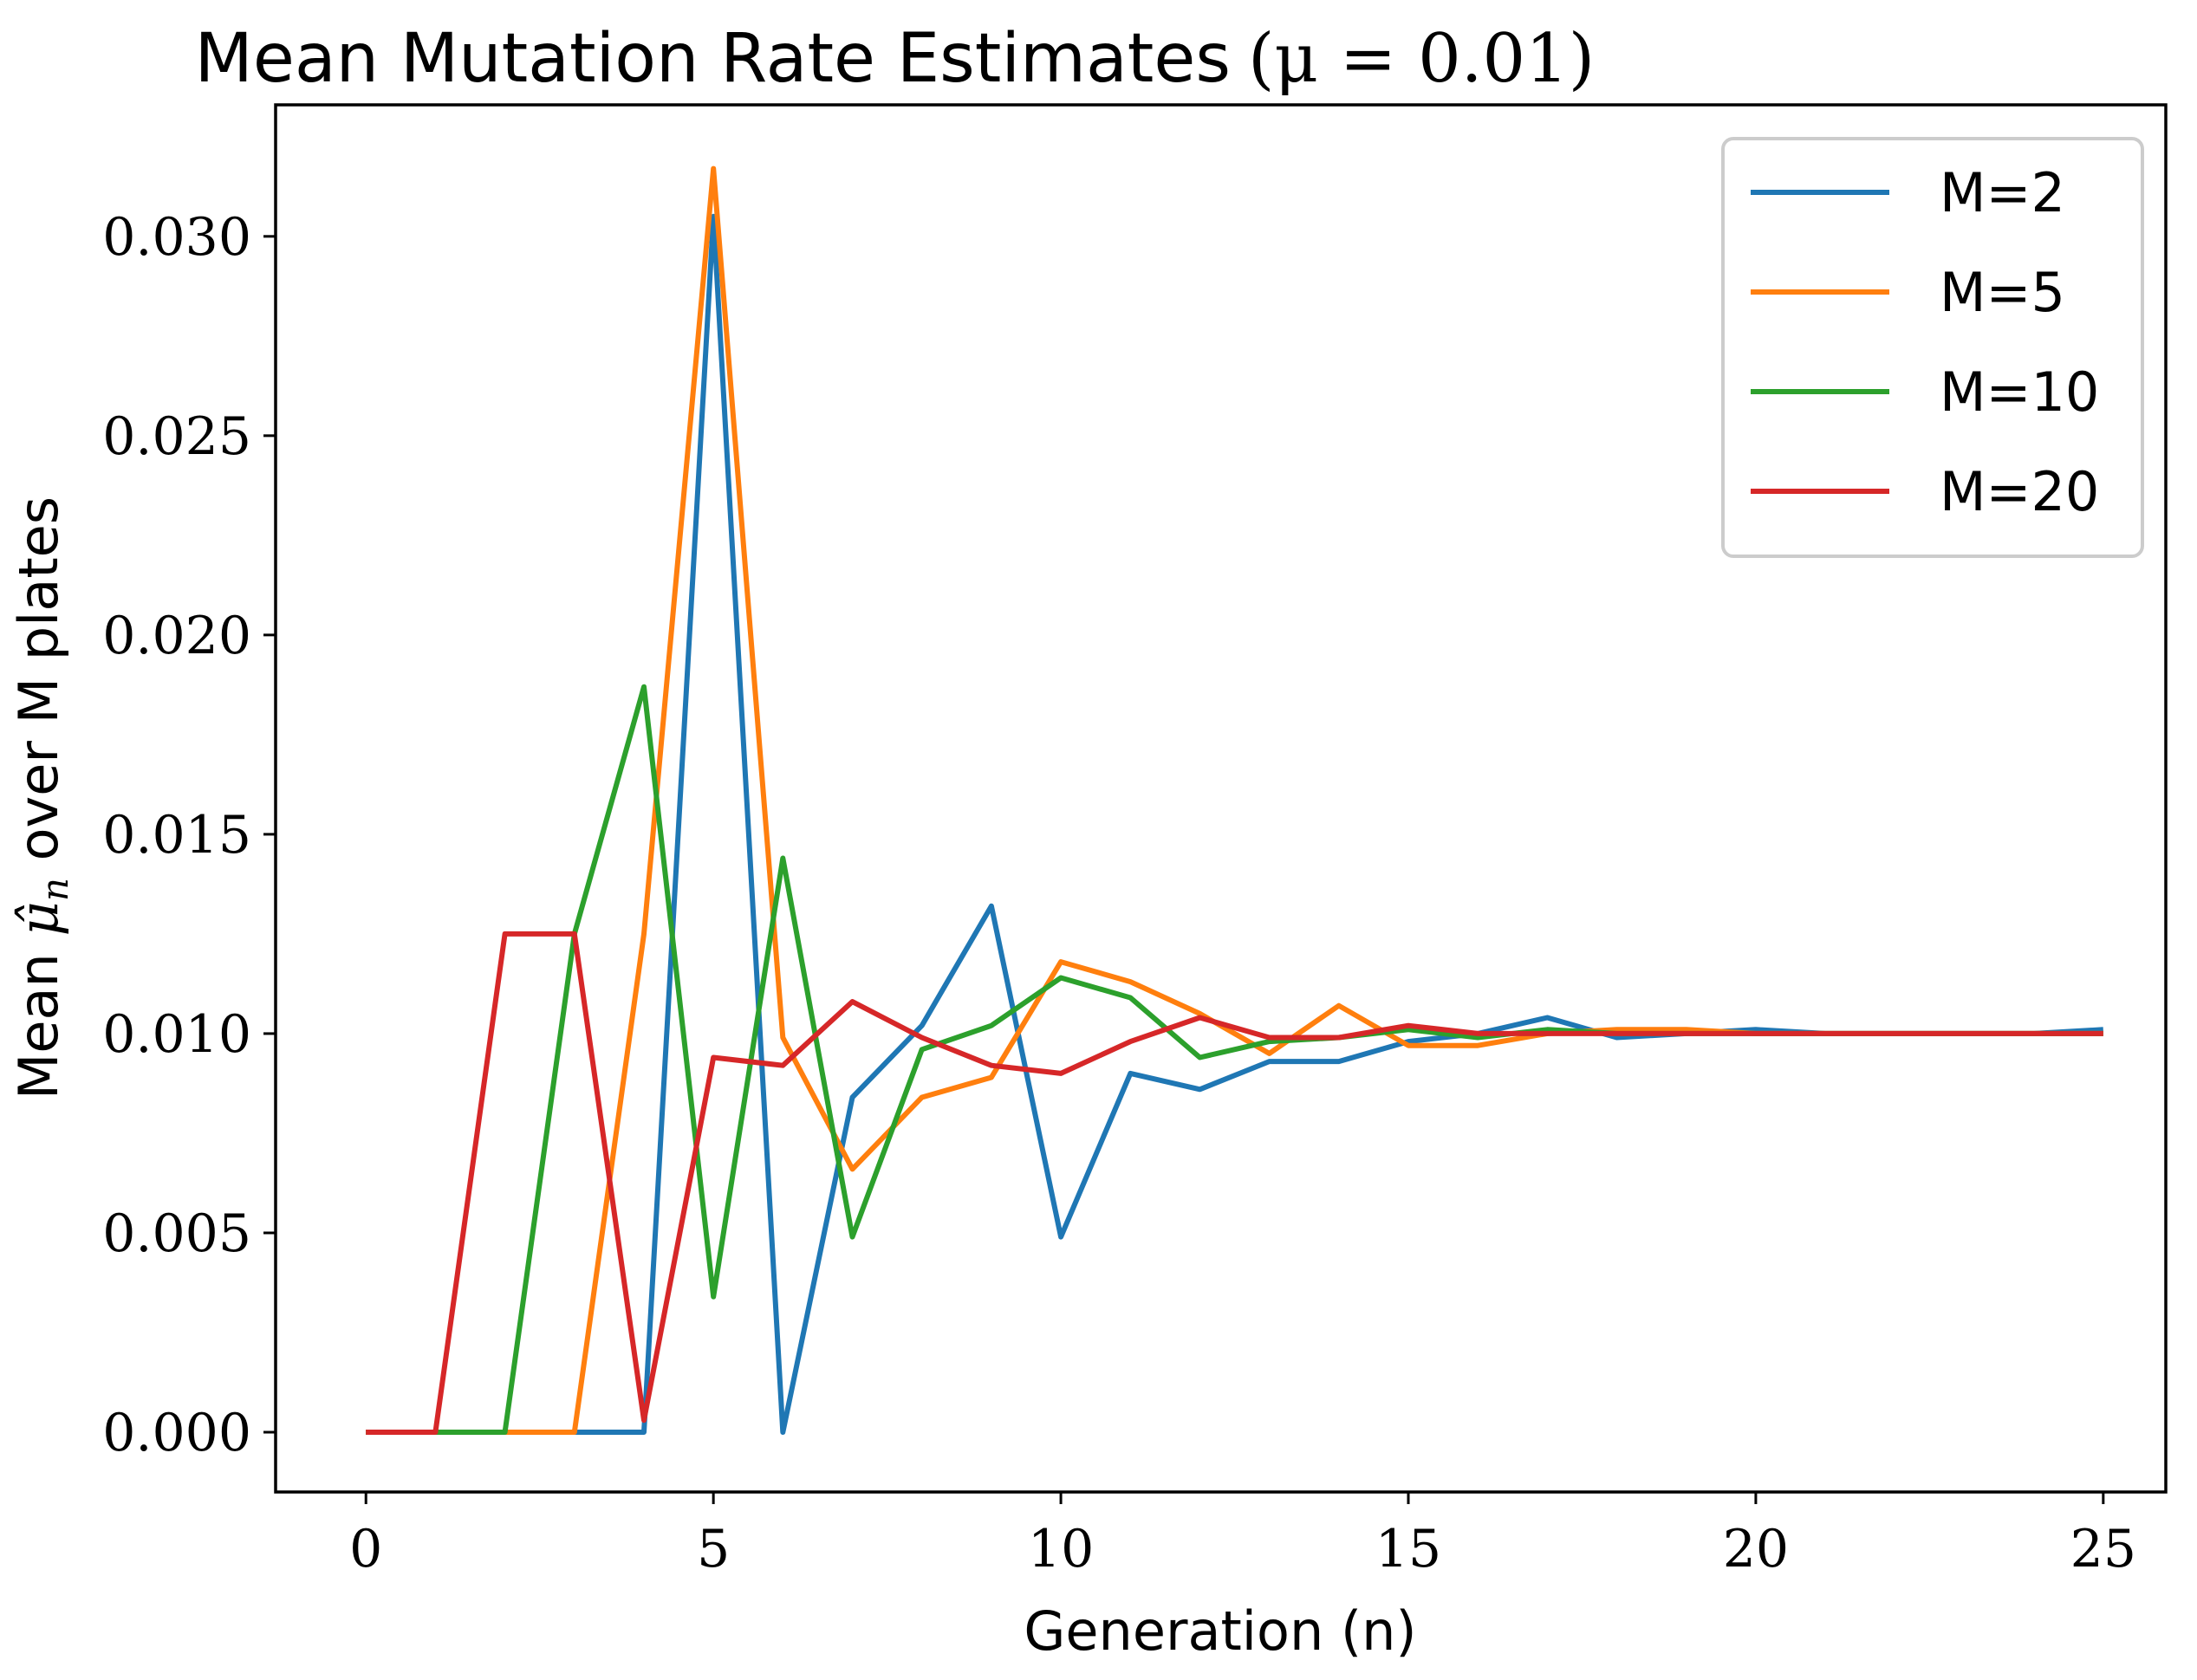 The width and height of the screenshot is (2197, 1680). Describe the element at coordinates (1242, 1535) in the screenshot. I see `x-axis-ticks: 0 5 10 15 20 25` at that location.